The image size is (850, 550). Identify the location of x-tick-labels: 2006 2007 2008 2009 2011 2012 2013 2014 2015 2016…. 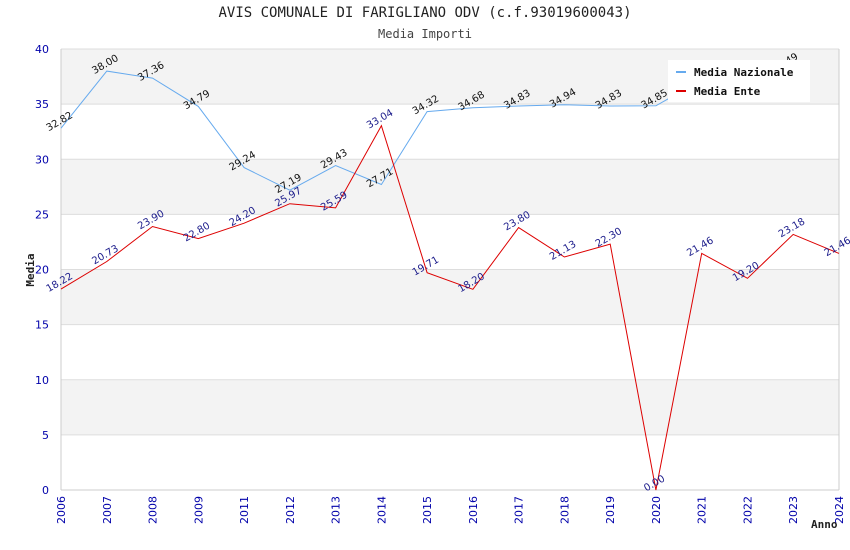
(450, 510).